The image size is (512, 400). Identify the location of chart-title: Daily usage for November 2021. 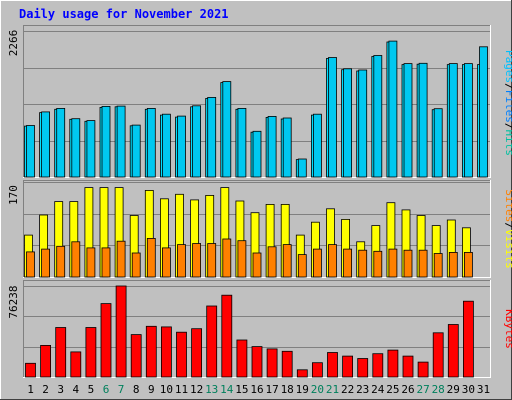
(124, 14).